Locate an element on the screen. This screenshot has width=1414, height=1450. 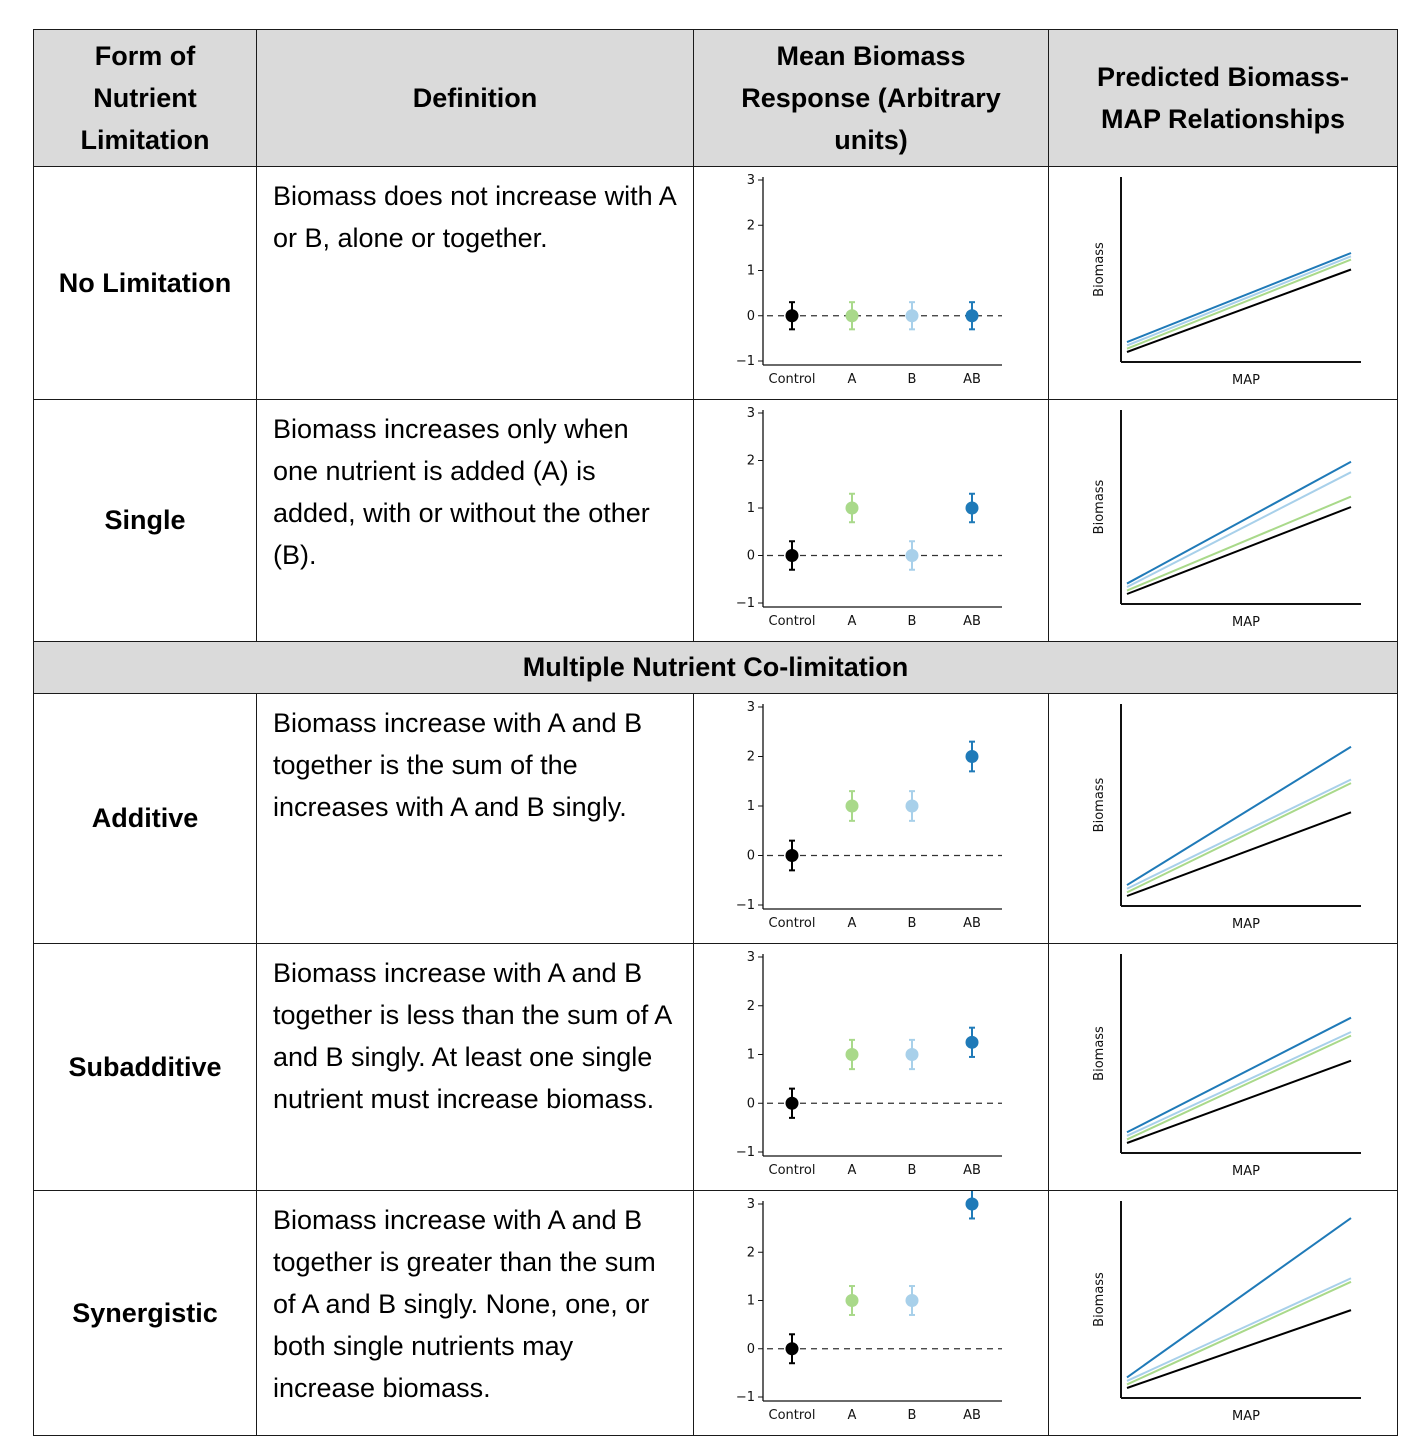
header-predicted: Predicted Biomass-MAP Relationships is located at coordinates (1223, 98).